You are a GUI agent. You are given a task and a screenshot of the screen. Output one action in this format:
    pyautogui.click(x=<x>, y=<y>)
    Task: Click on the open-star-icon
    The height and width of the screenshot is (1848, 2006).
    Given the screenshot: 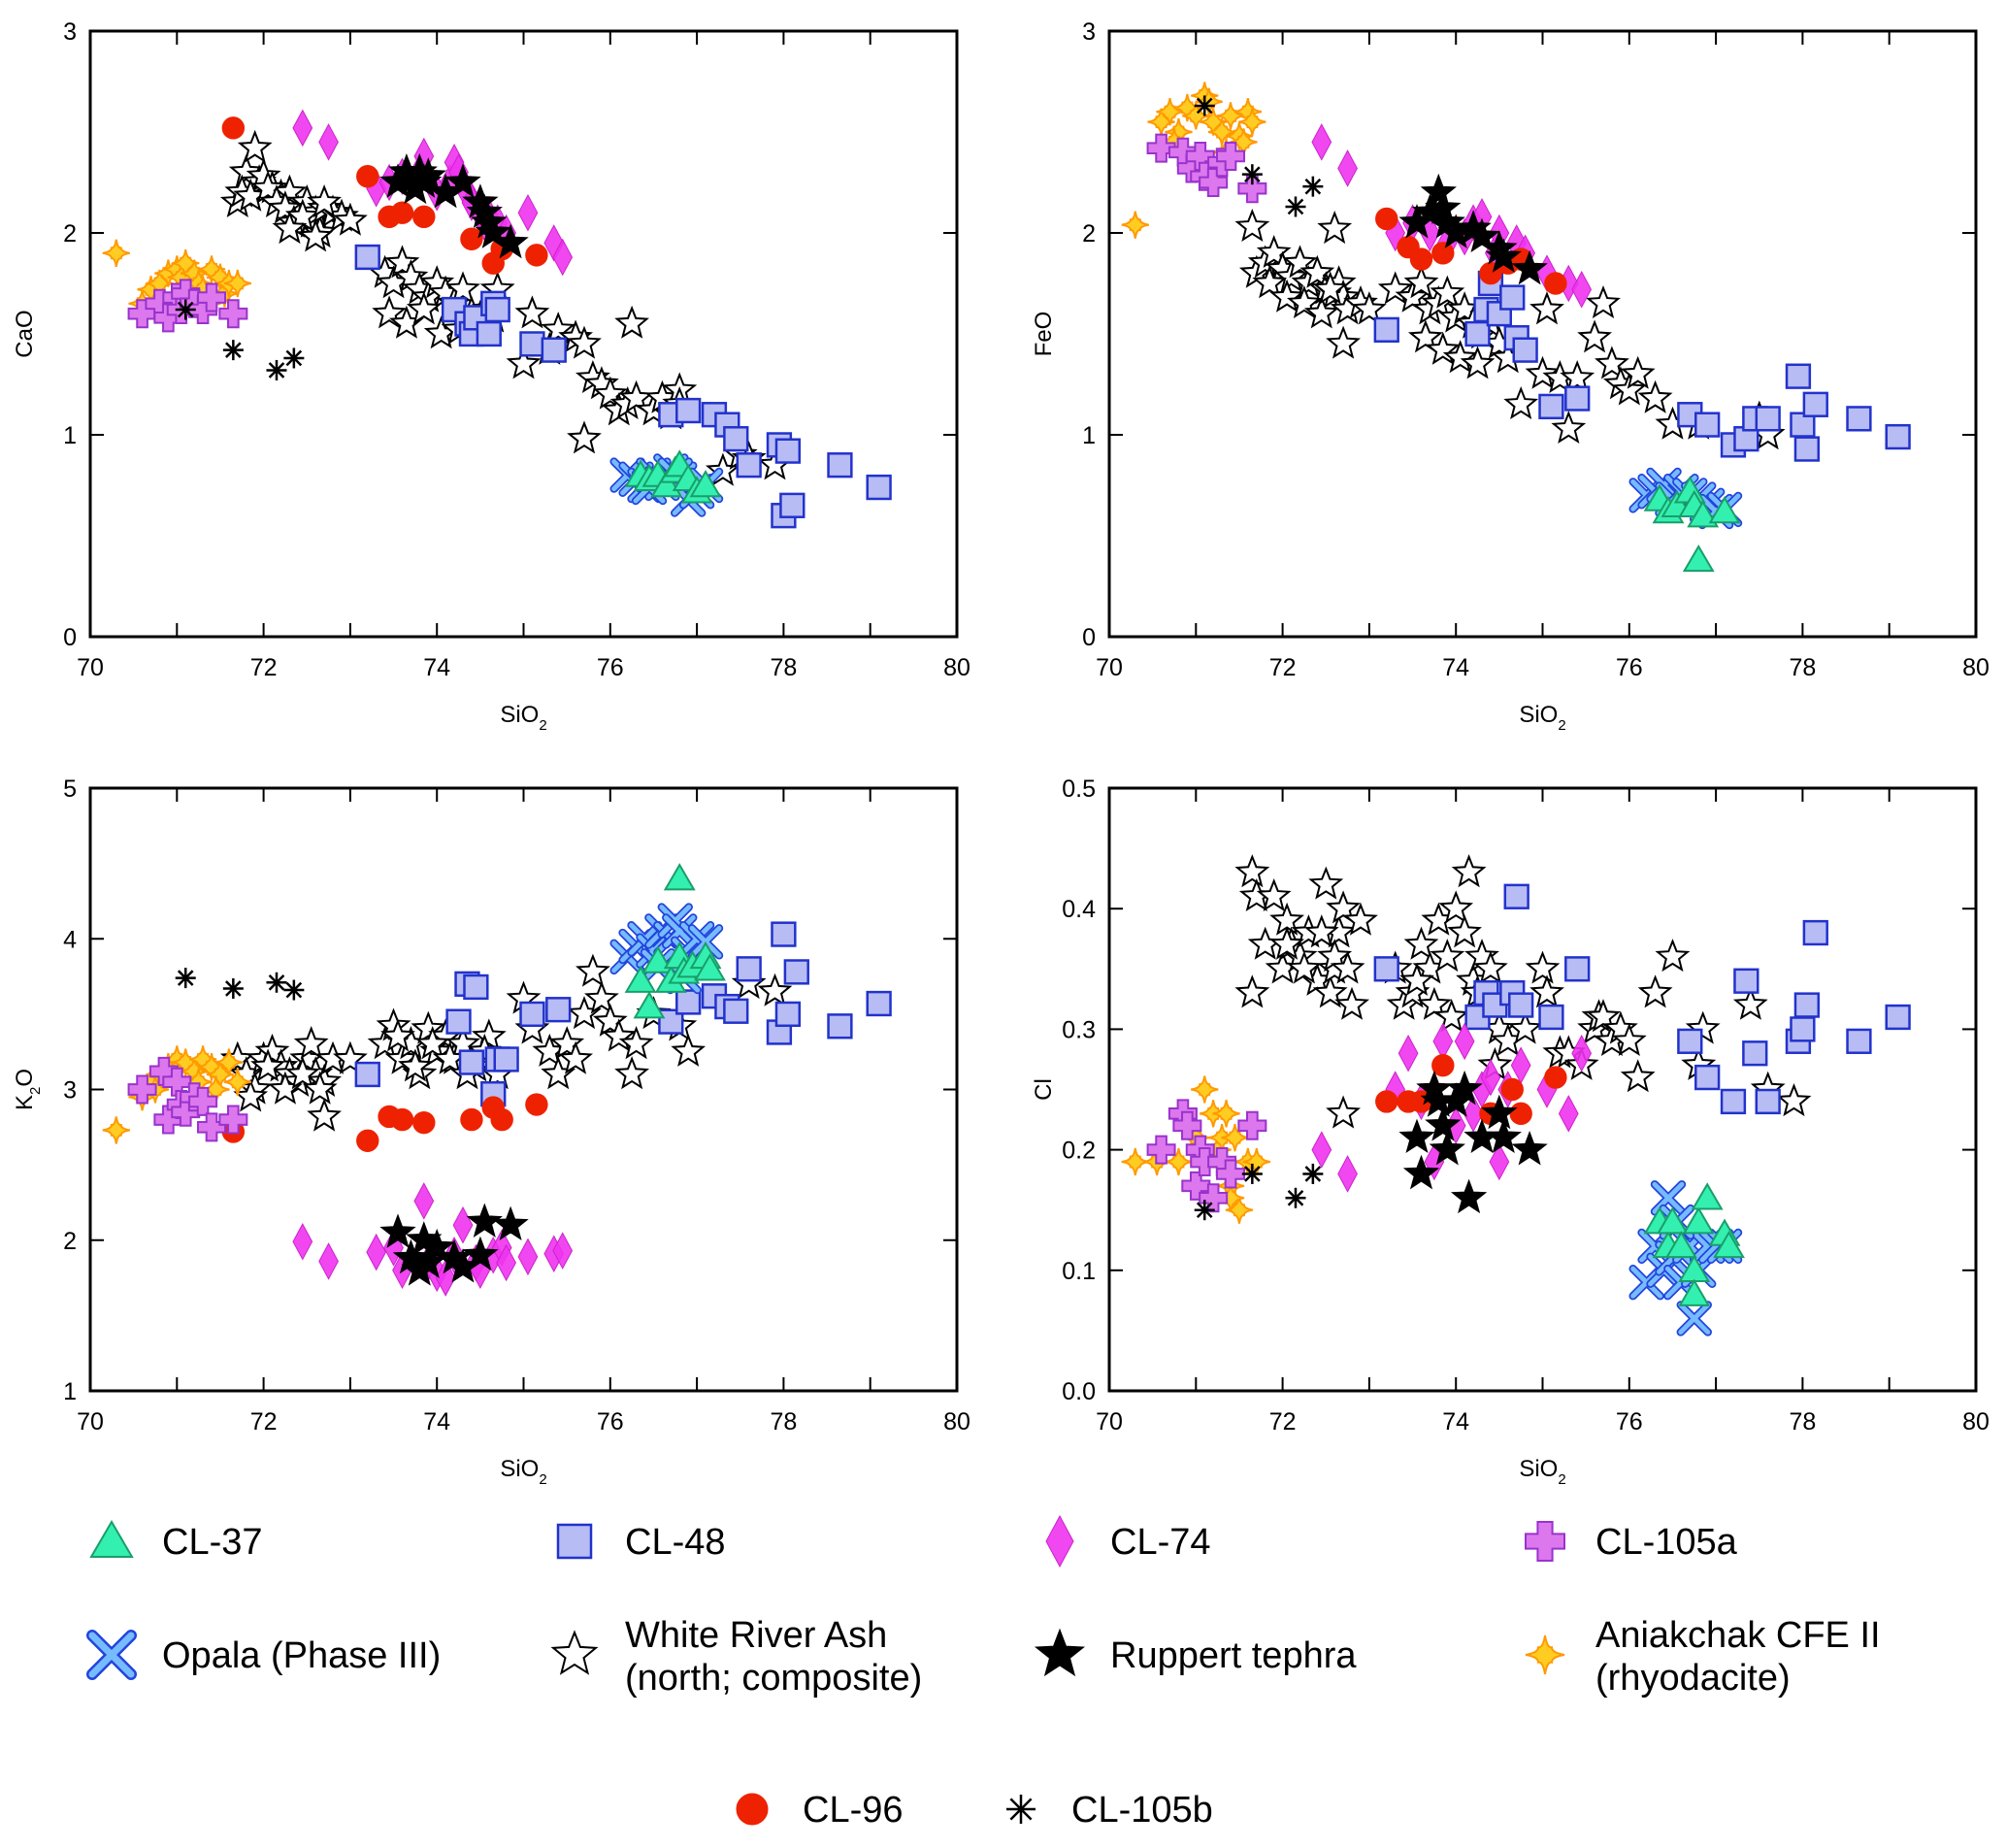 What is the action you would take?
    pyautogui.click(x=574, y=1652)
    